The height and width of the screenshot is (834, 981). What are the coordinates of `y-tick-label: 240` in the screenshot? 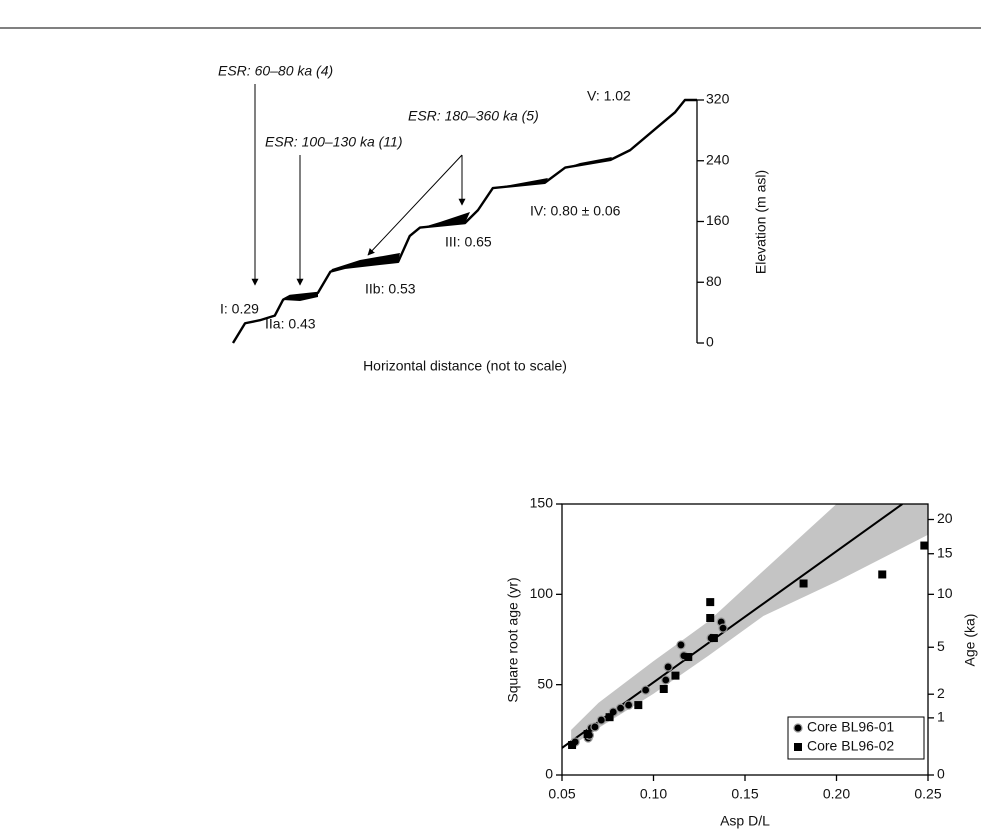 It's located at (718, 159).